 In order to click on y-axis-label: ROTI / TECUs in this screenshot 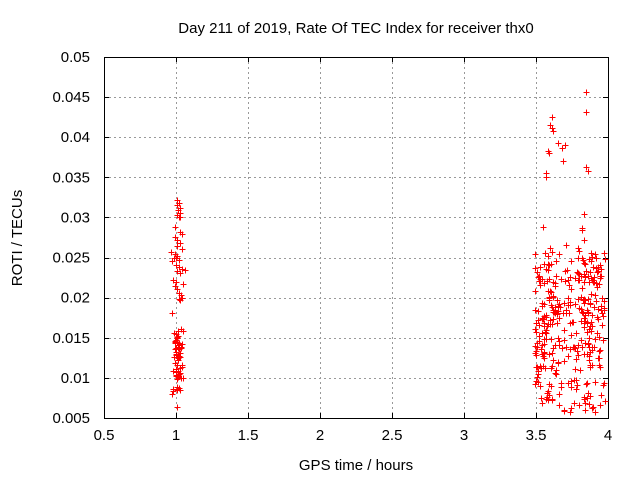, I will do `click(17, 238)`.